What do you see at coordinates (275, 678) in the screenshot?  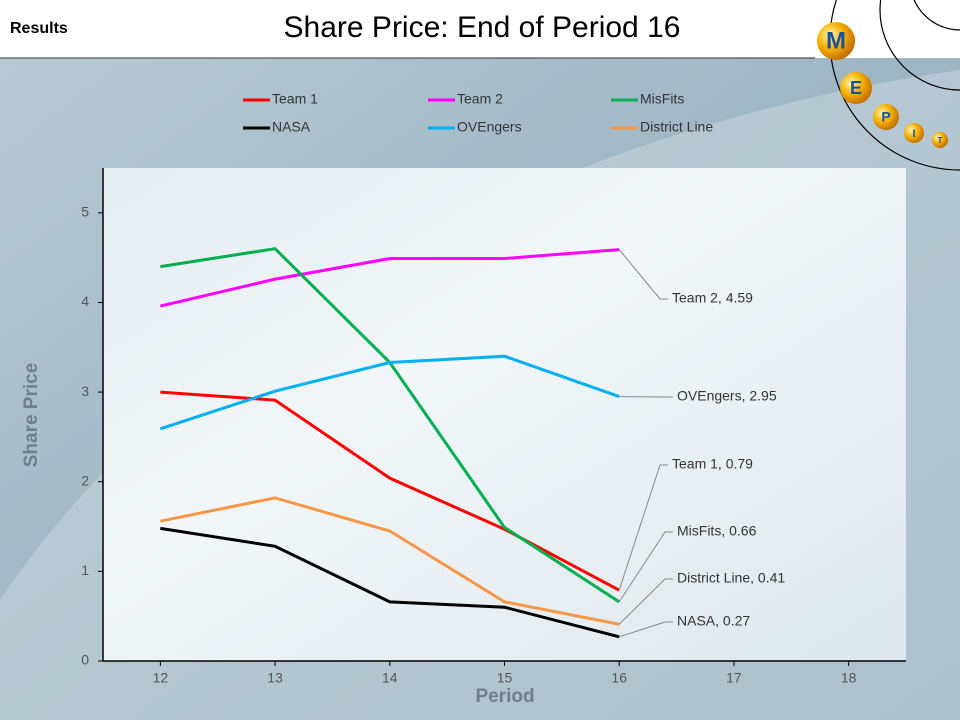 I see `x-tick-label: 13` at bounding box center [275, 678].